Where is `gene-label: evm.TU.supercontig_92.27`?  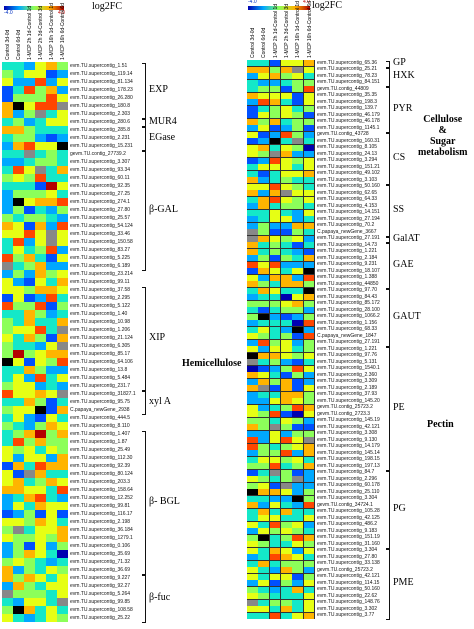
gene-label: evm.TU.supercontig_92.27 is located at coordinates (100, 585).